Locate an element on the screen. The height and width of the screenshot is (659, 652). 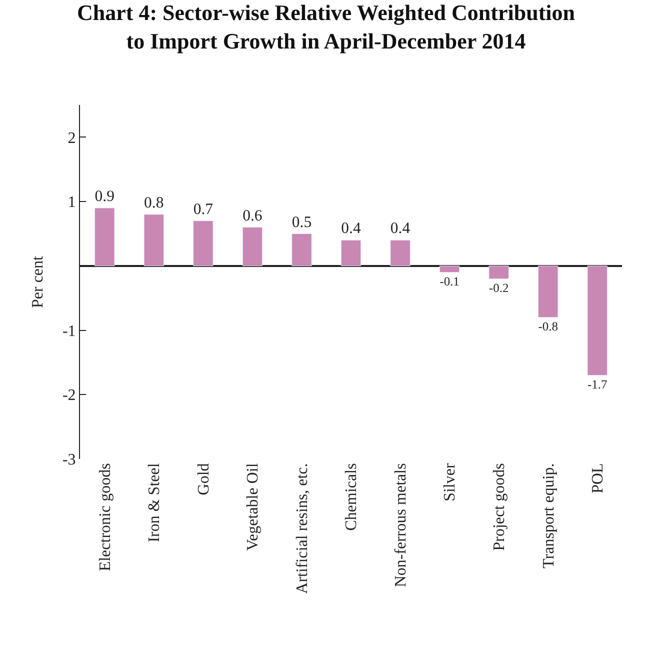
y-tick-label: 2 is located at coordinates (72, 138).